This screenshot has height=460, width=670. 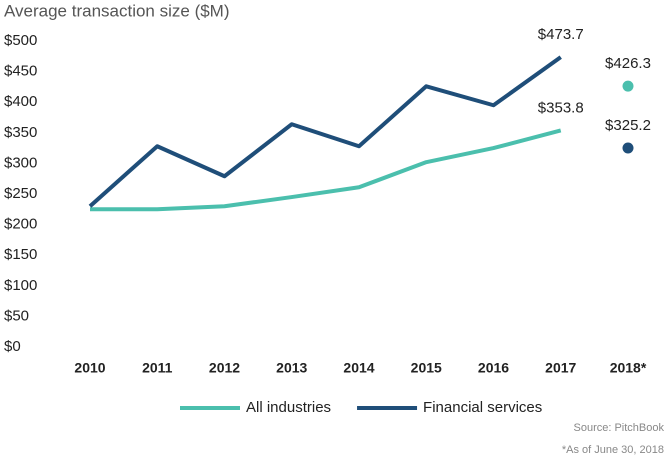 What do you see at coordinates (20, 224) in the screenshot?
I see `y-tick-label: $200` at bounding box center [20, 224].